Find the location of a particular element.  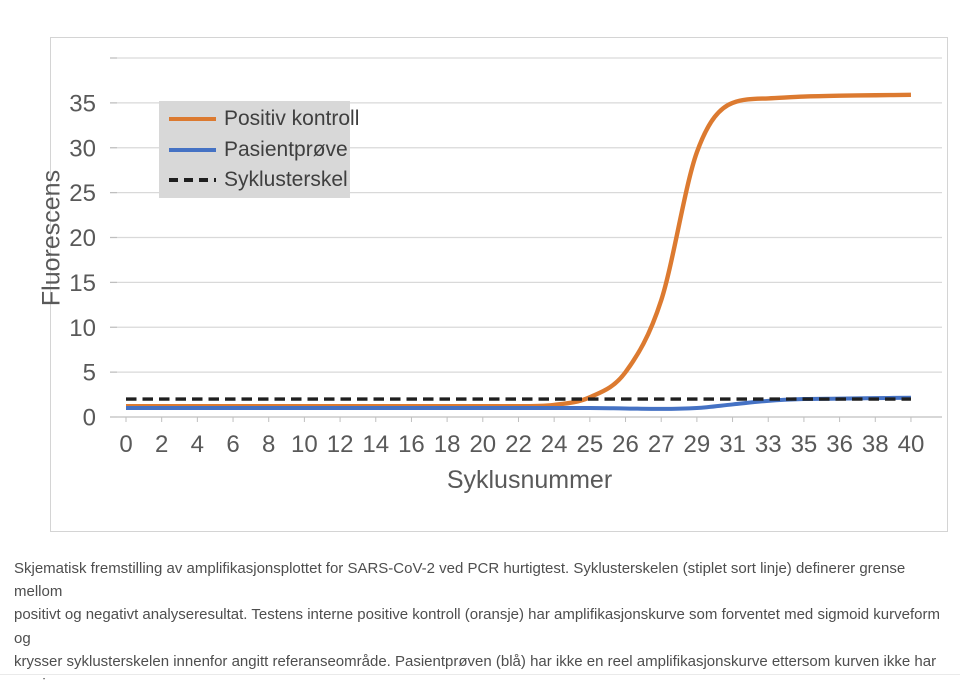

legend-label: Positiv kontroll is located at coordinates (292, 119).